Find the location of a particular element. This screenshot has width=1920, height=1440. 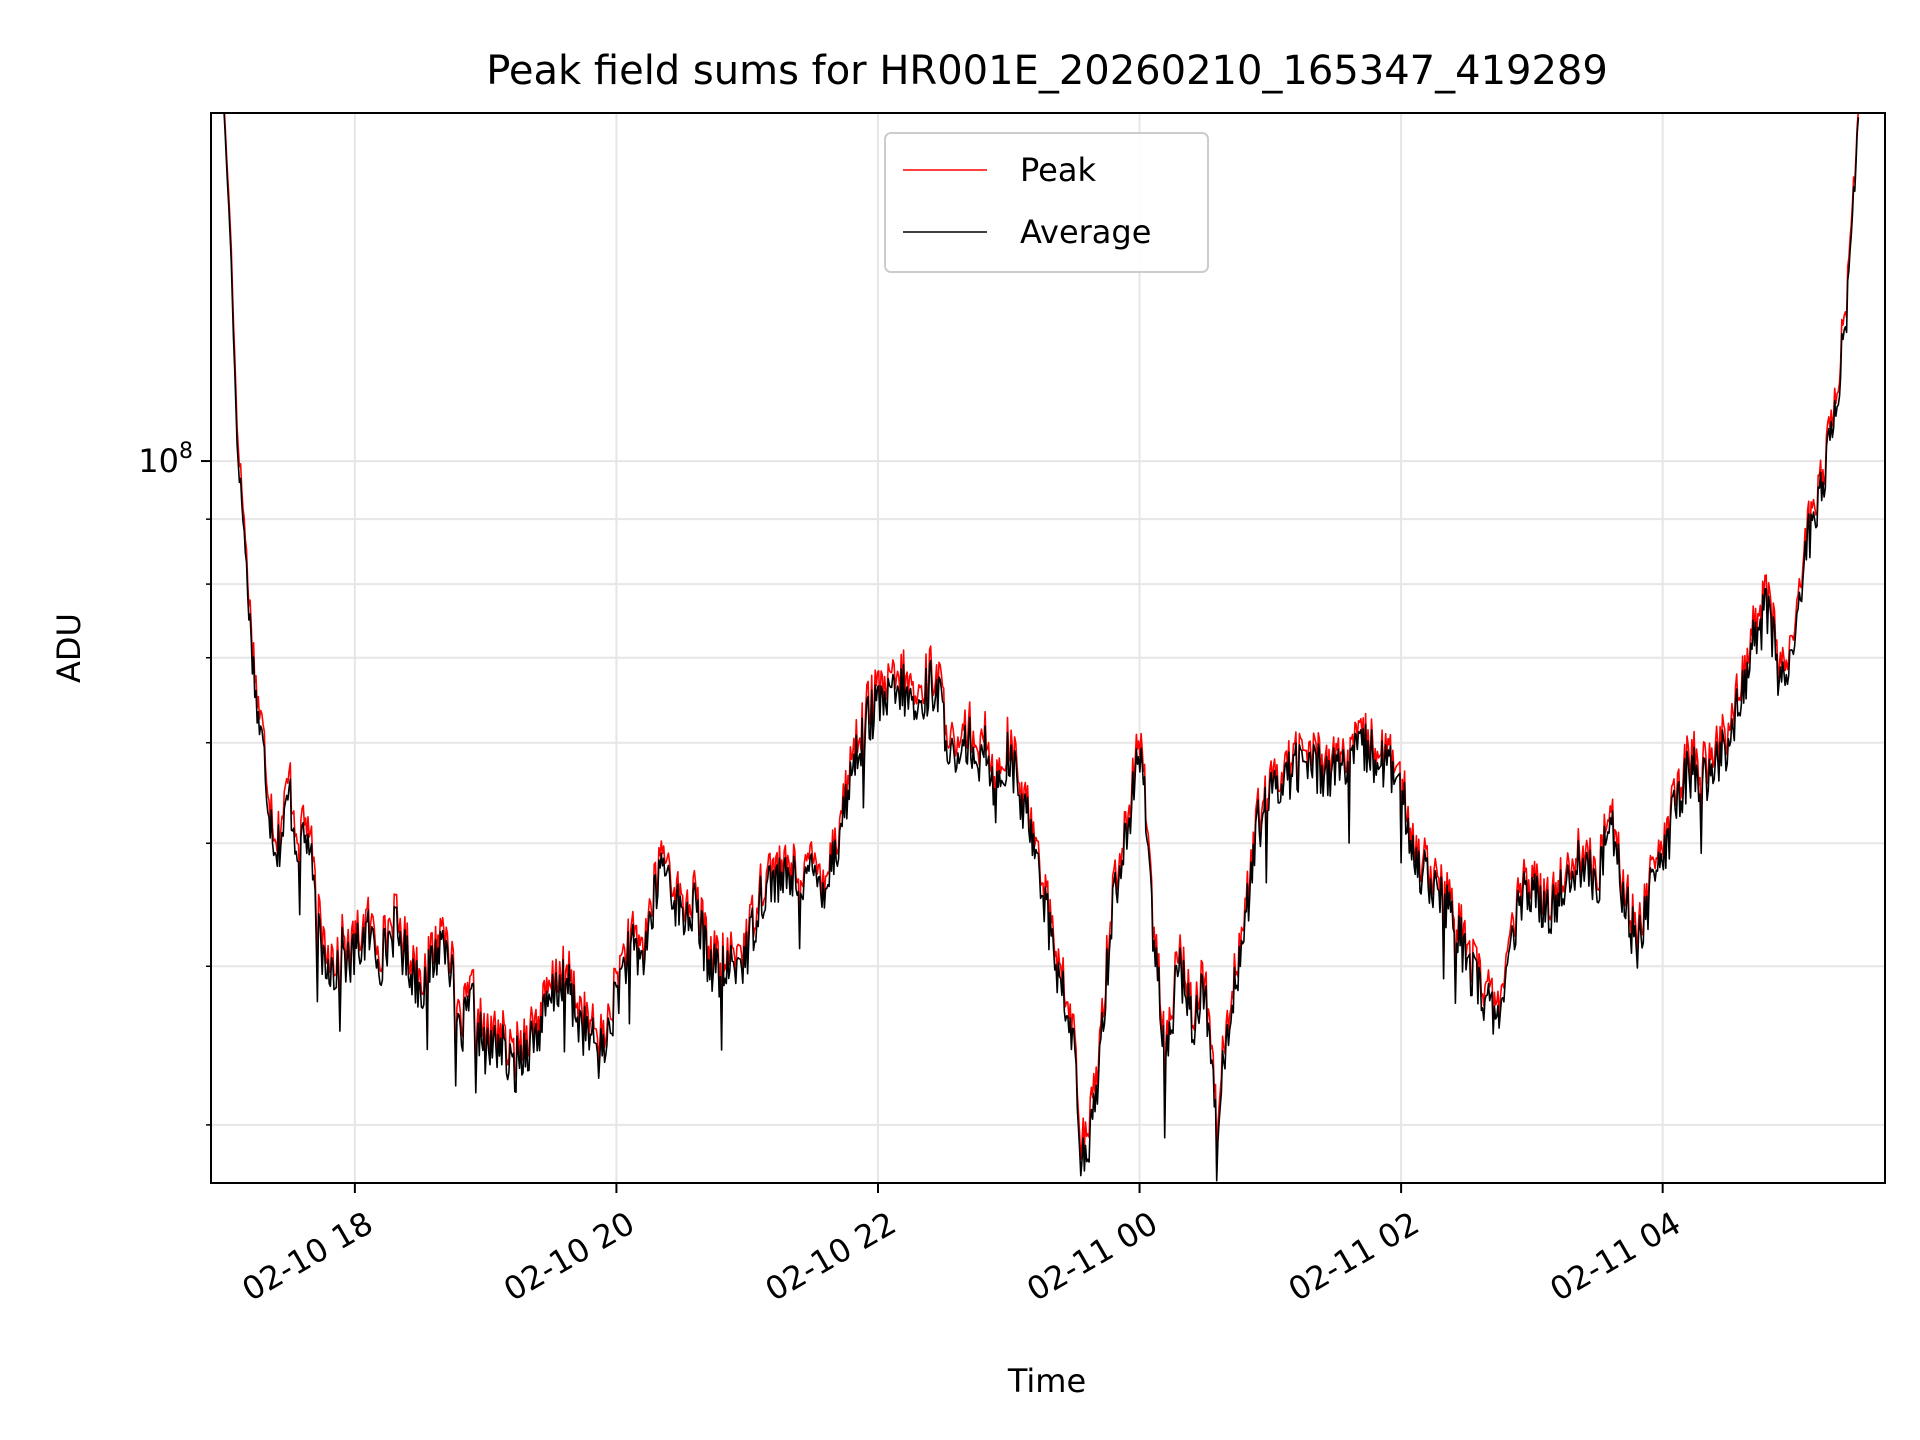

legend-label-peak: Peak is located at coordinates (1058, 170).